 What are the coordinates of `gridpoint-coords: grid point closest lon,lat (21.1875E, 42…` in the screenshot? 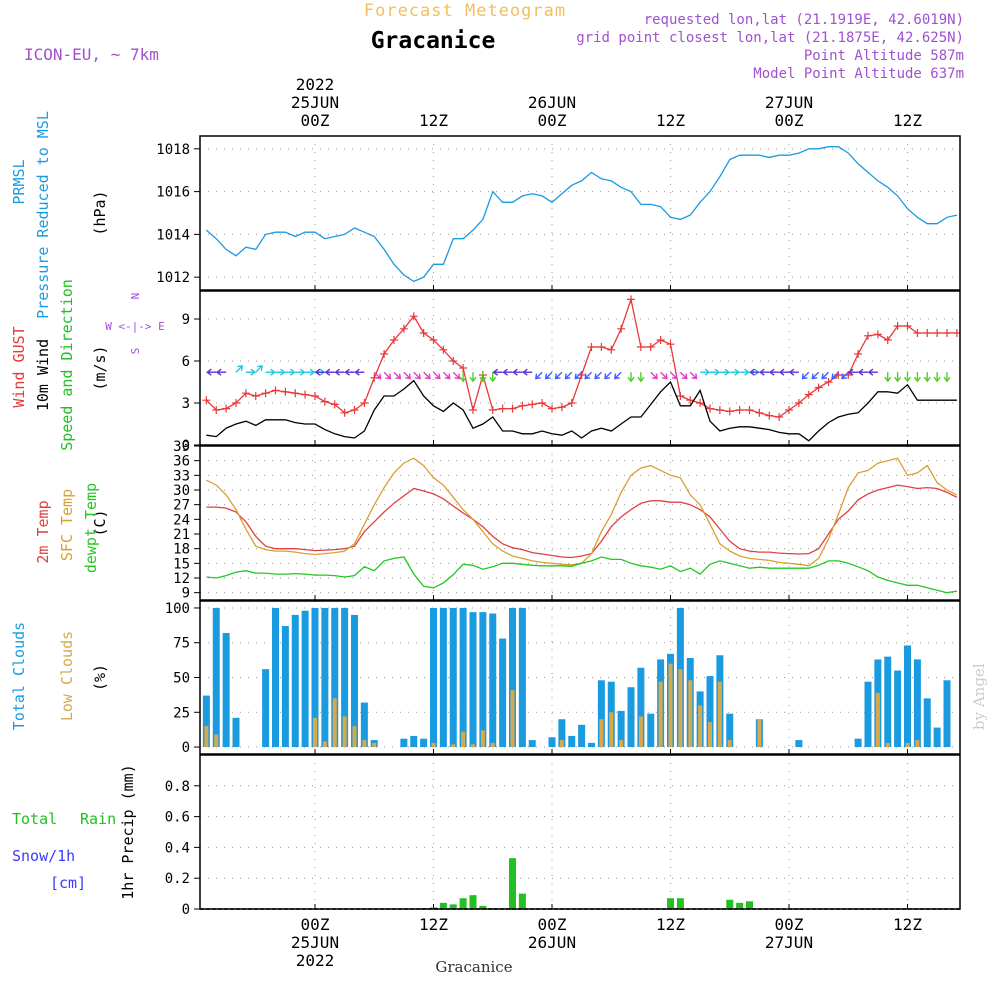 It's located at (770, 38).